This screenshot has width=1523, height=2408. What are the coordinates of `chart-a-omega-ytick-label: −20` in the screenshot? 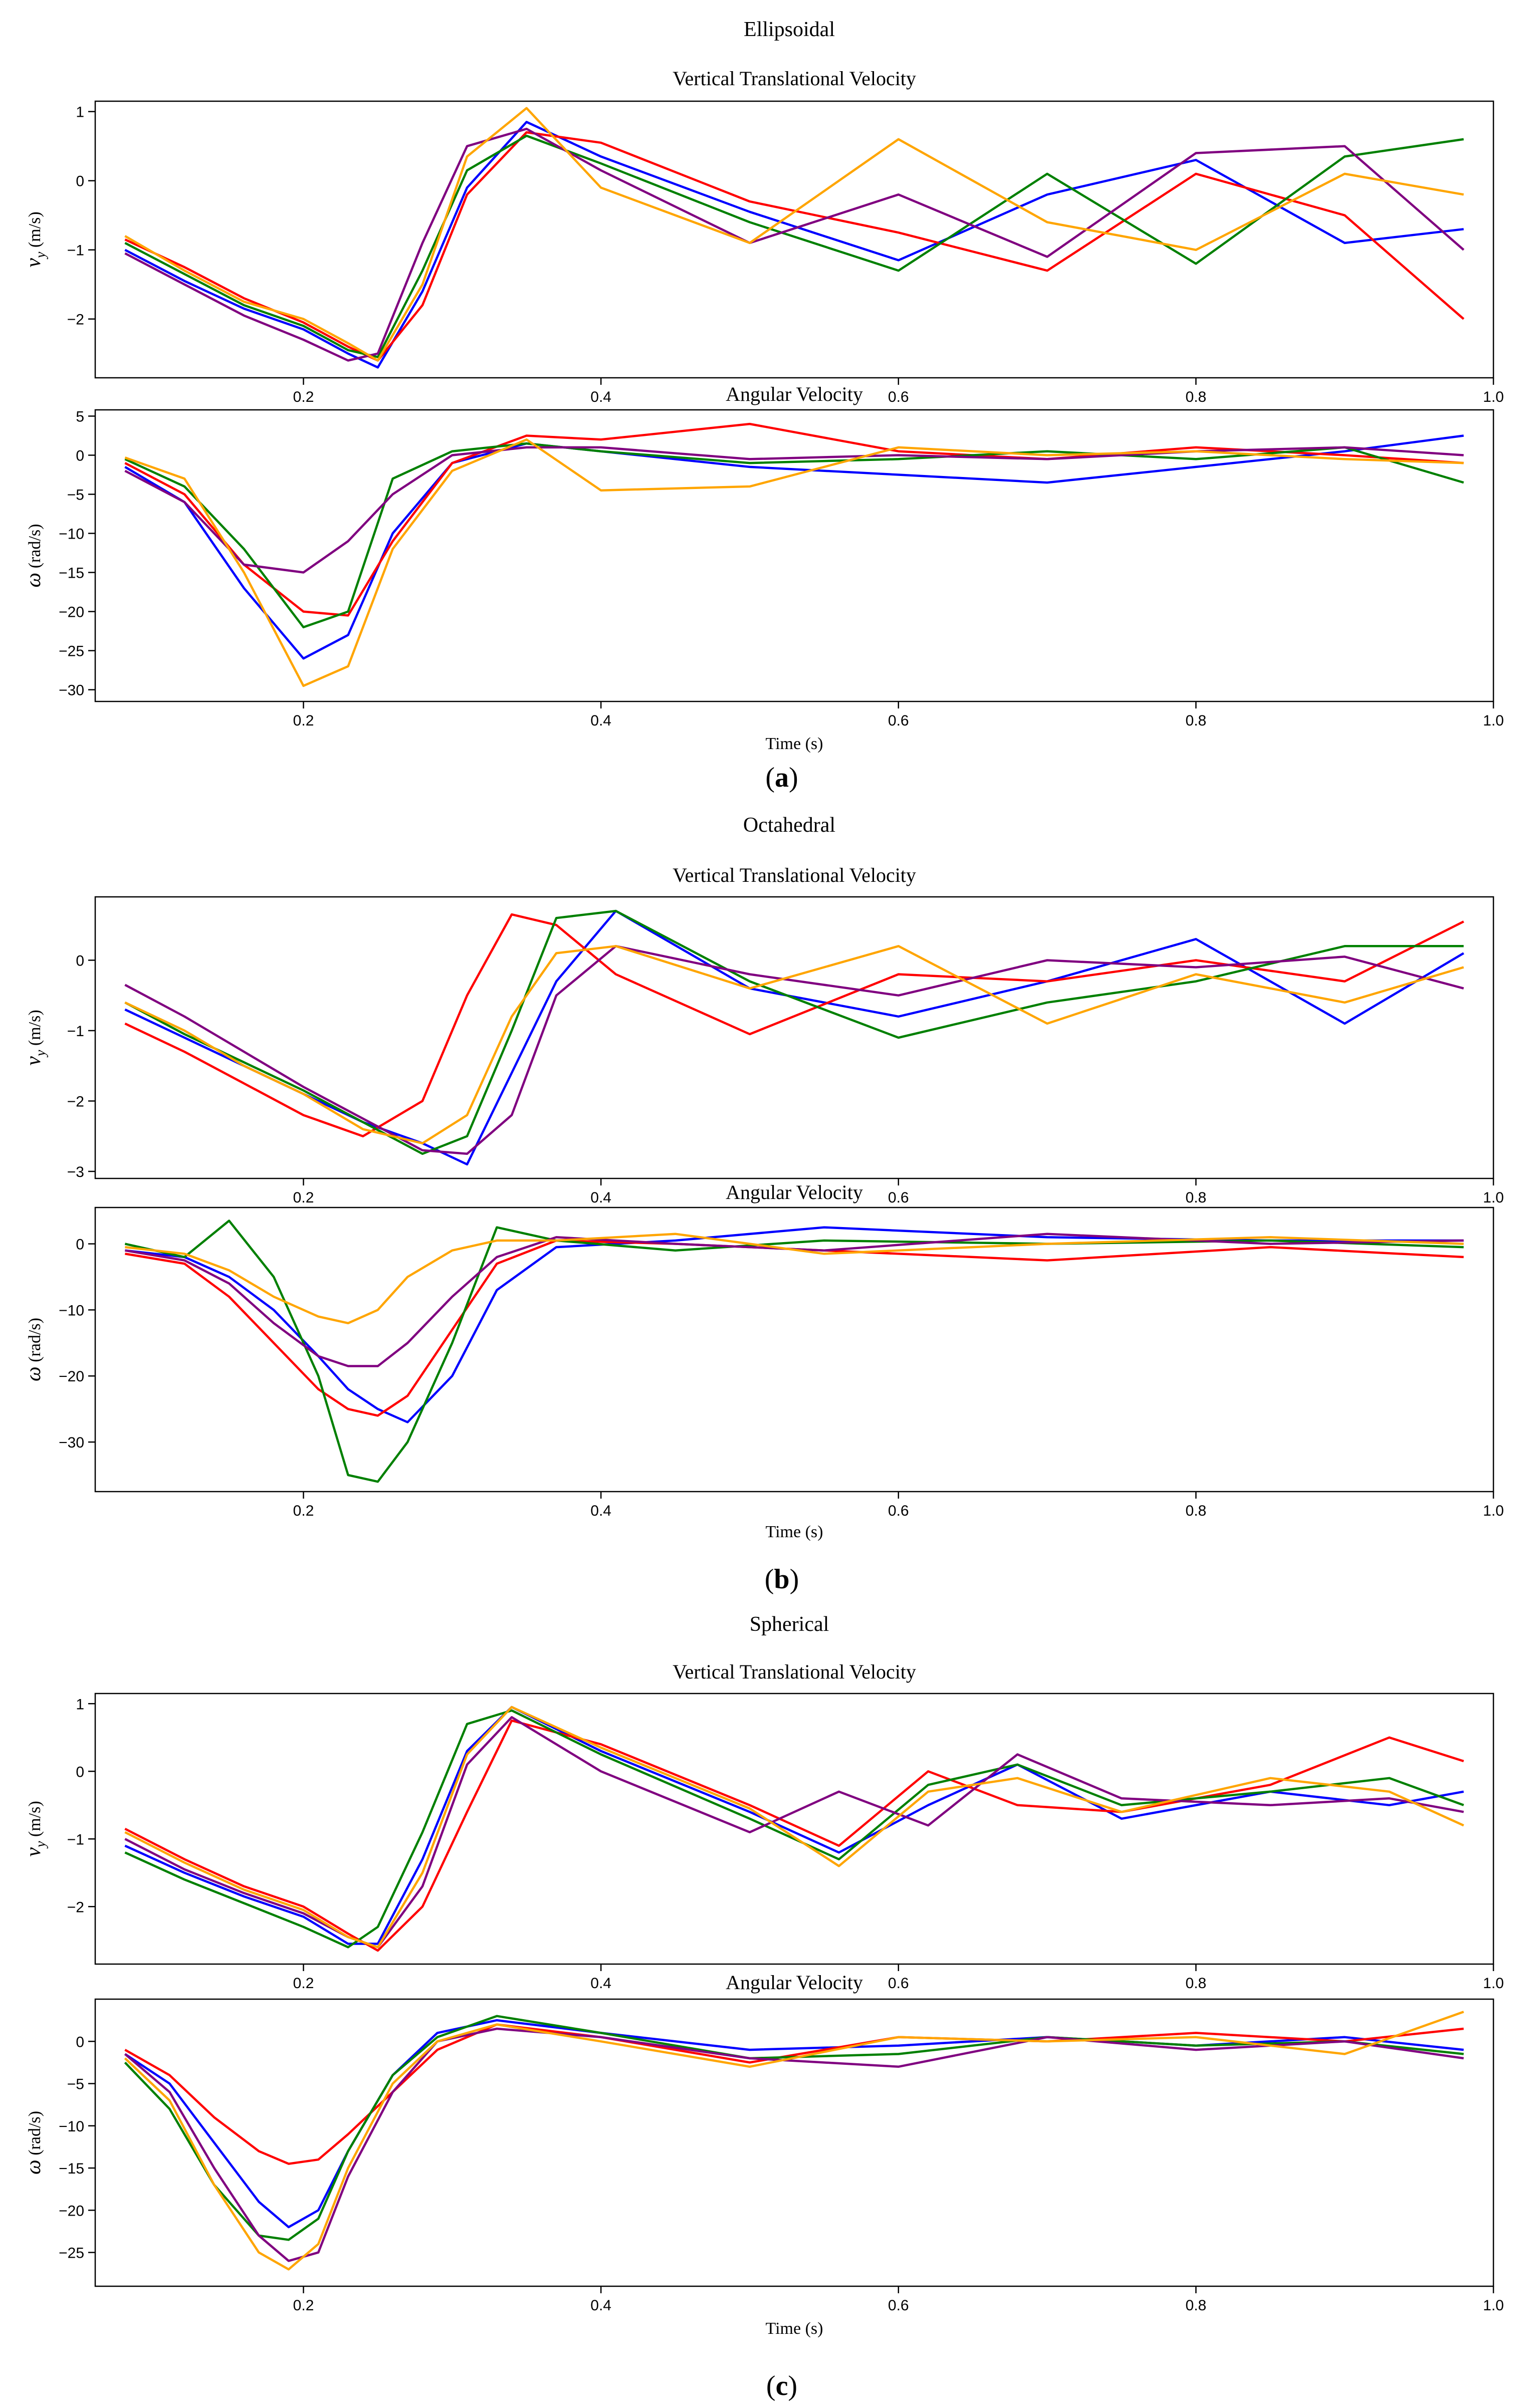 It's located at (71, 613).